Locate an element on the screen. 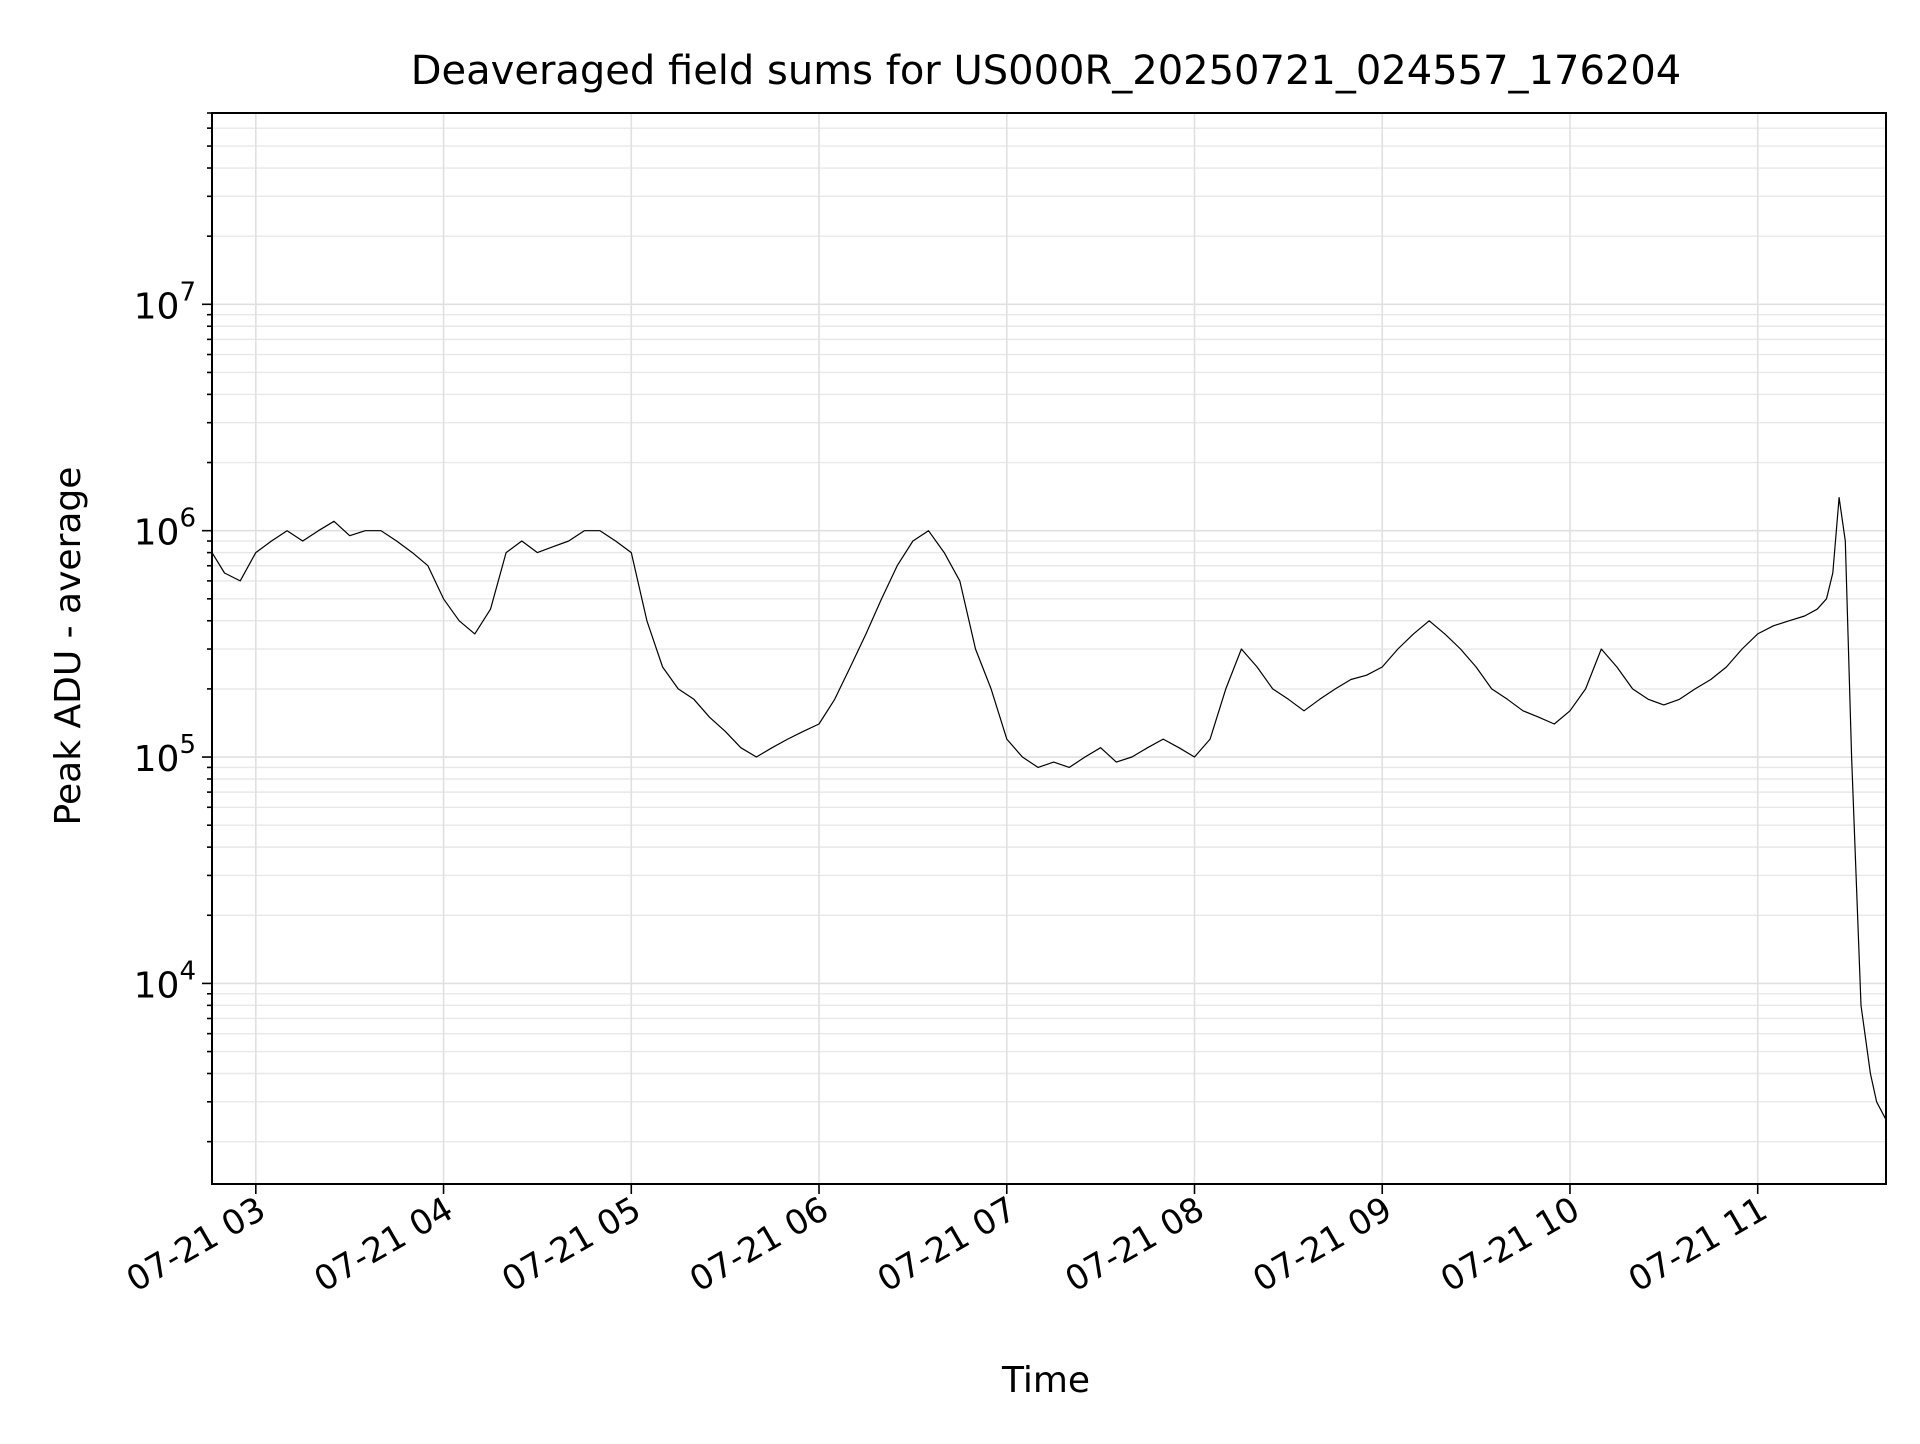 The image size is (1920, 1444). x-axis-label: Time is located at coordinates (1045, 1380).